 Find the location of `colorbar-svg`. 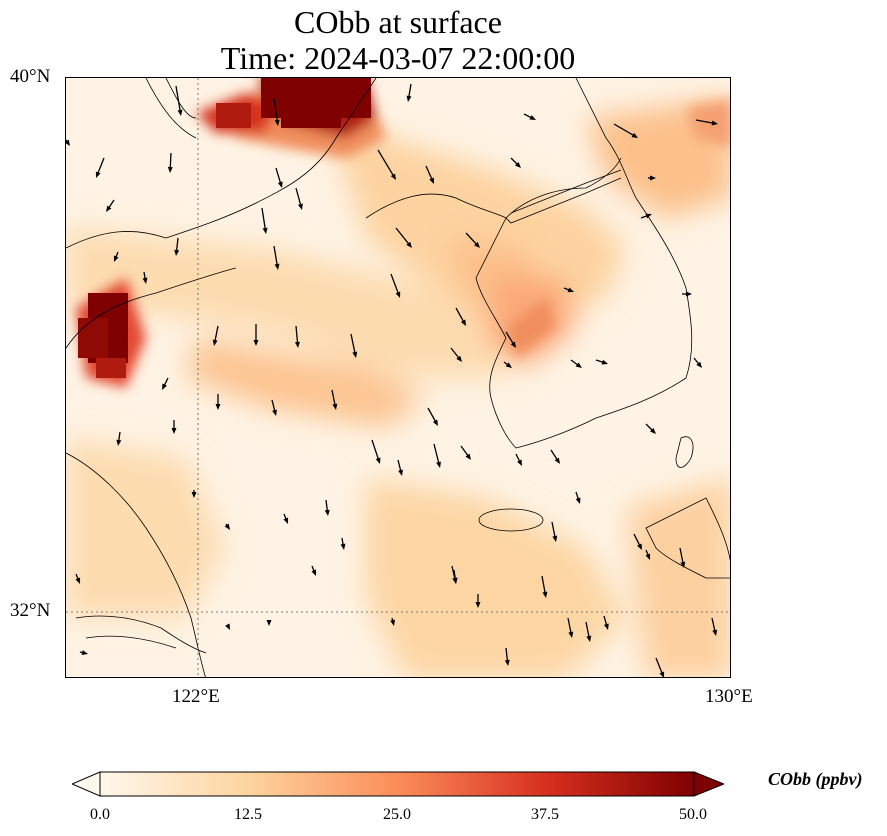

colorbar-svg is located at coordinates (398, 784).